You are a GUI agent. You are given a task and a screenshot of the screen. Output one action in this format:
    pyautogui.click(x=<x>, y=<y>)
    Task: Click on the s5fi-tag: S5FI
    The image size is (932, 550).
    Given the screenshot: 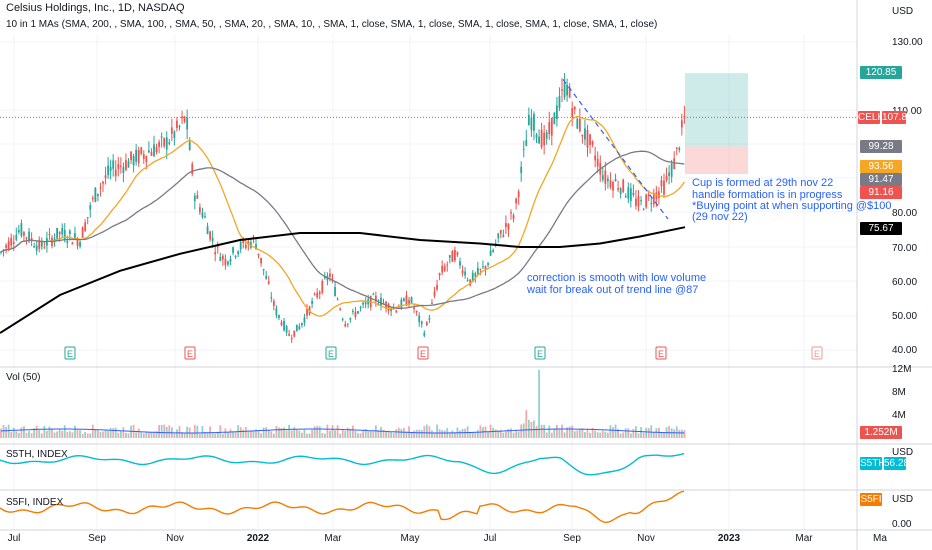 What is the action you would take?
    pyautogui.click(x=871, y=499)
    